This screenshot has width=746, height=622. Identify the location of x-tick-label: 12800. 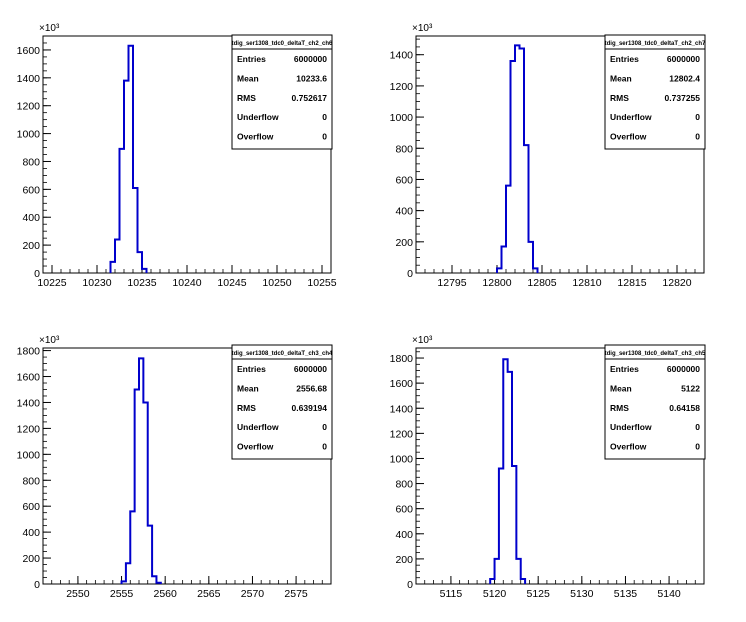
(496, 283).